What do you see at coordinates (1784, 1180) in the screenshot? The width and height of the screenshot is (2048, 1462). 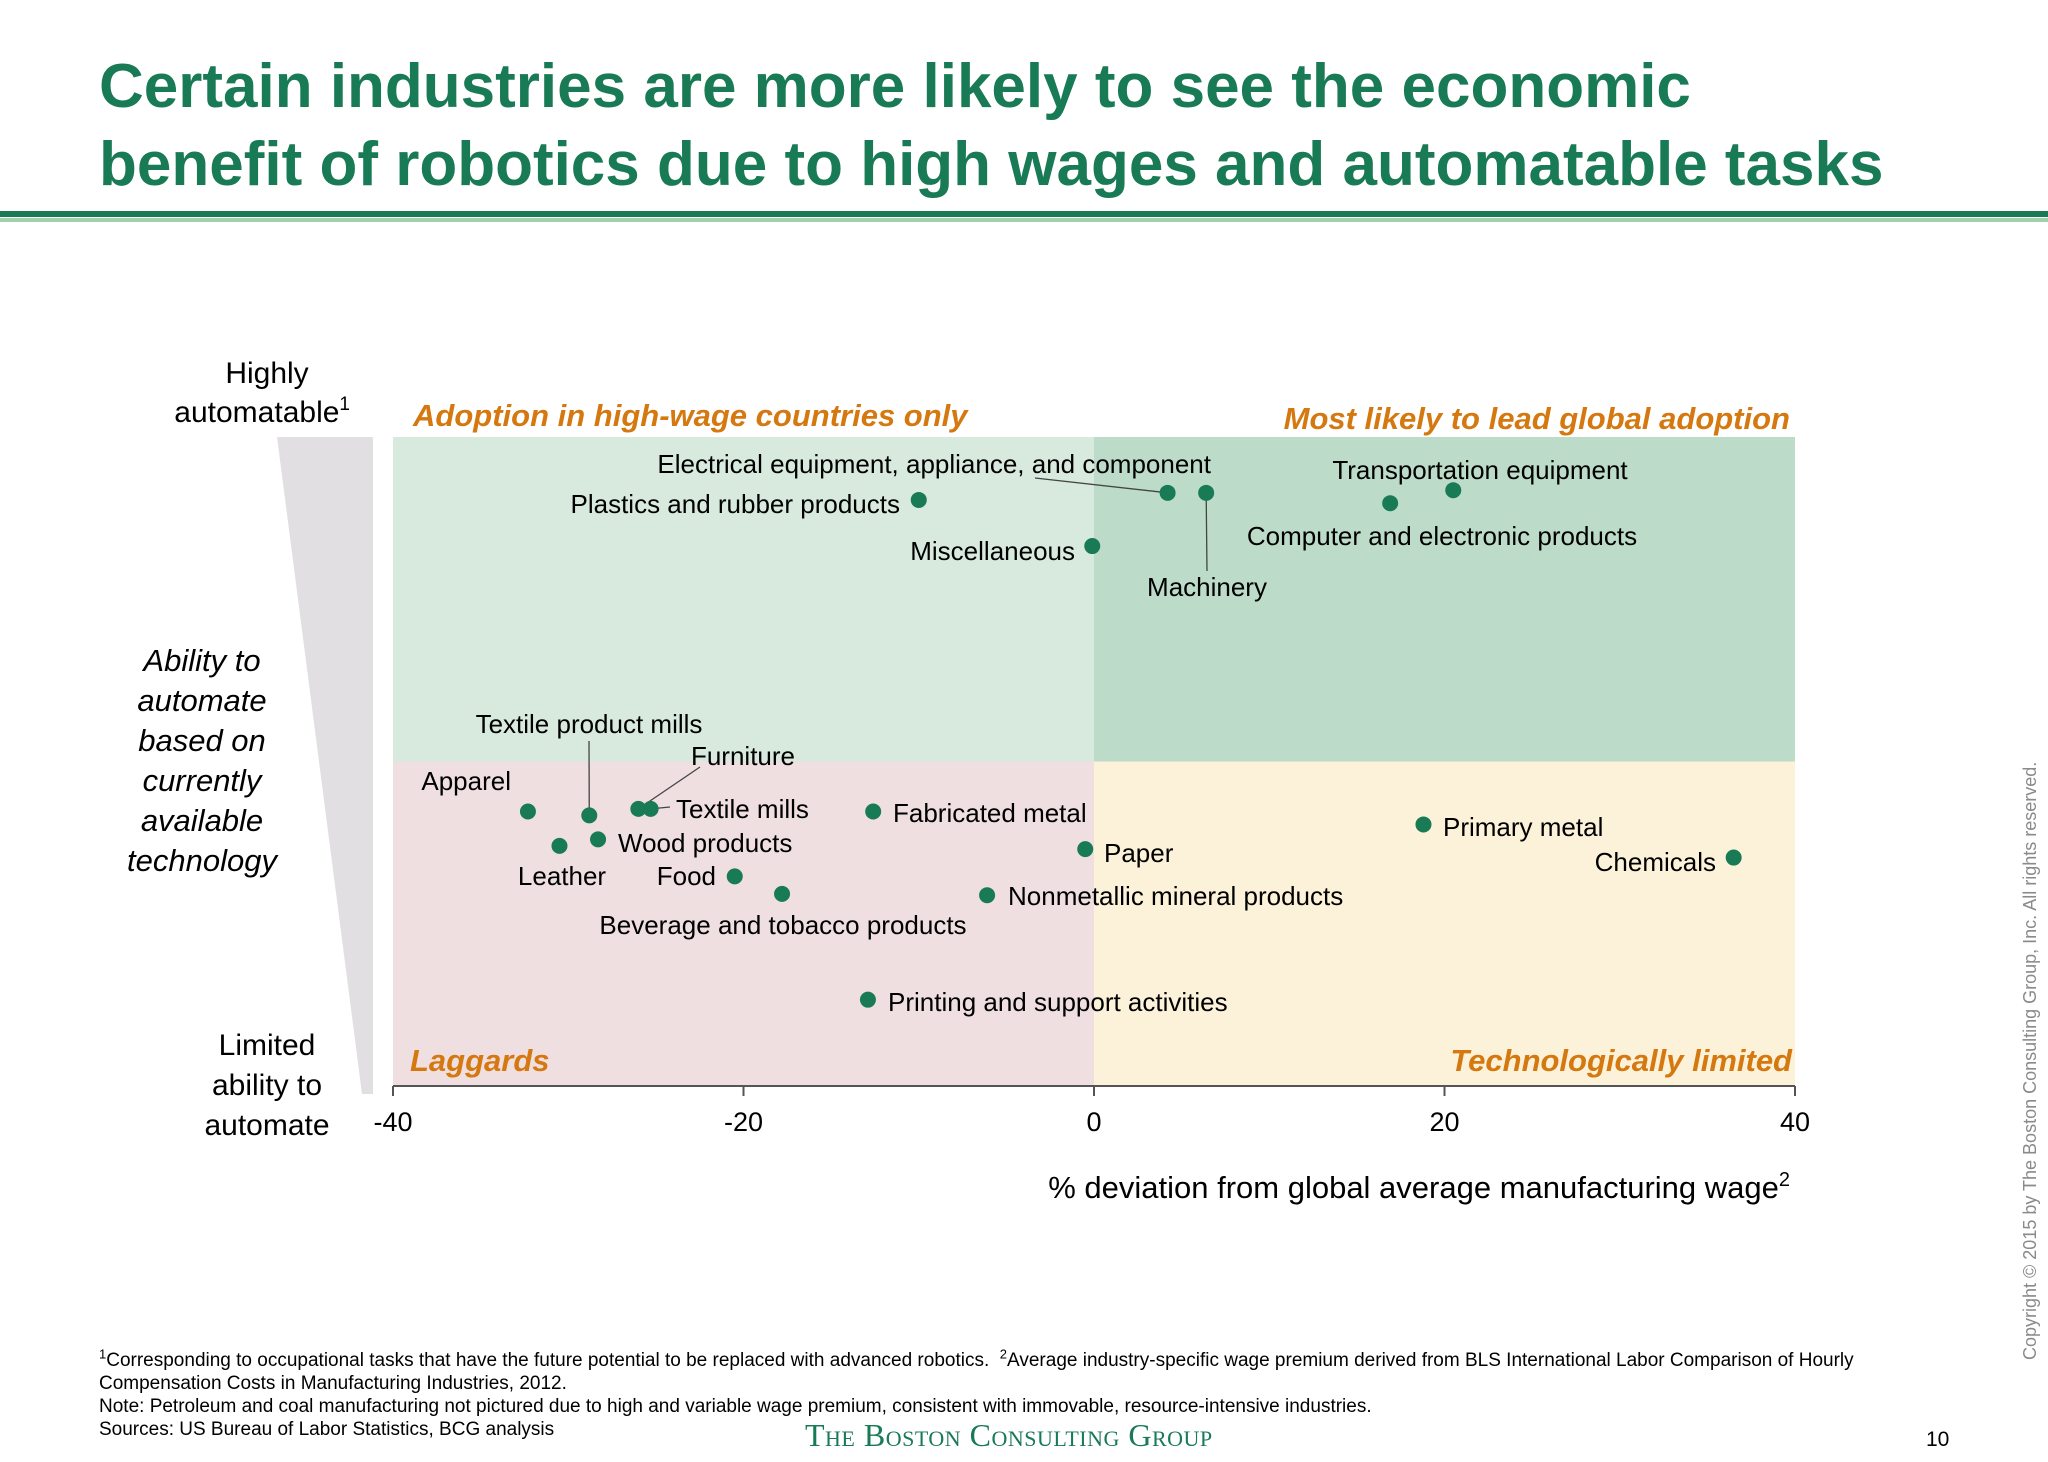 I see `x-axis-title-sup: 2` at bounding box center [1784, 1180].